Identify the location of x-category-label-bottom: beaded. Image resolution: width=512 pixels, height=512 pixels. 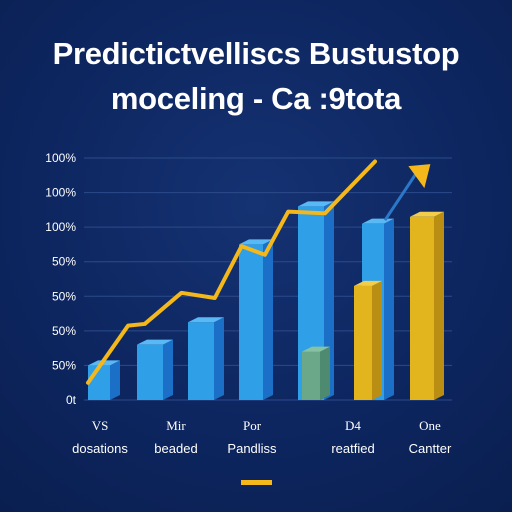
(175, 448).